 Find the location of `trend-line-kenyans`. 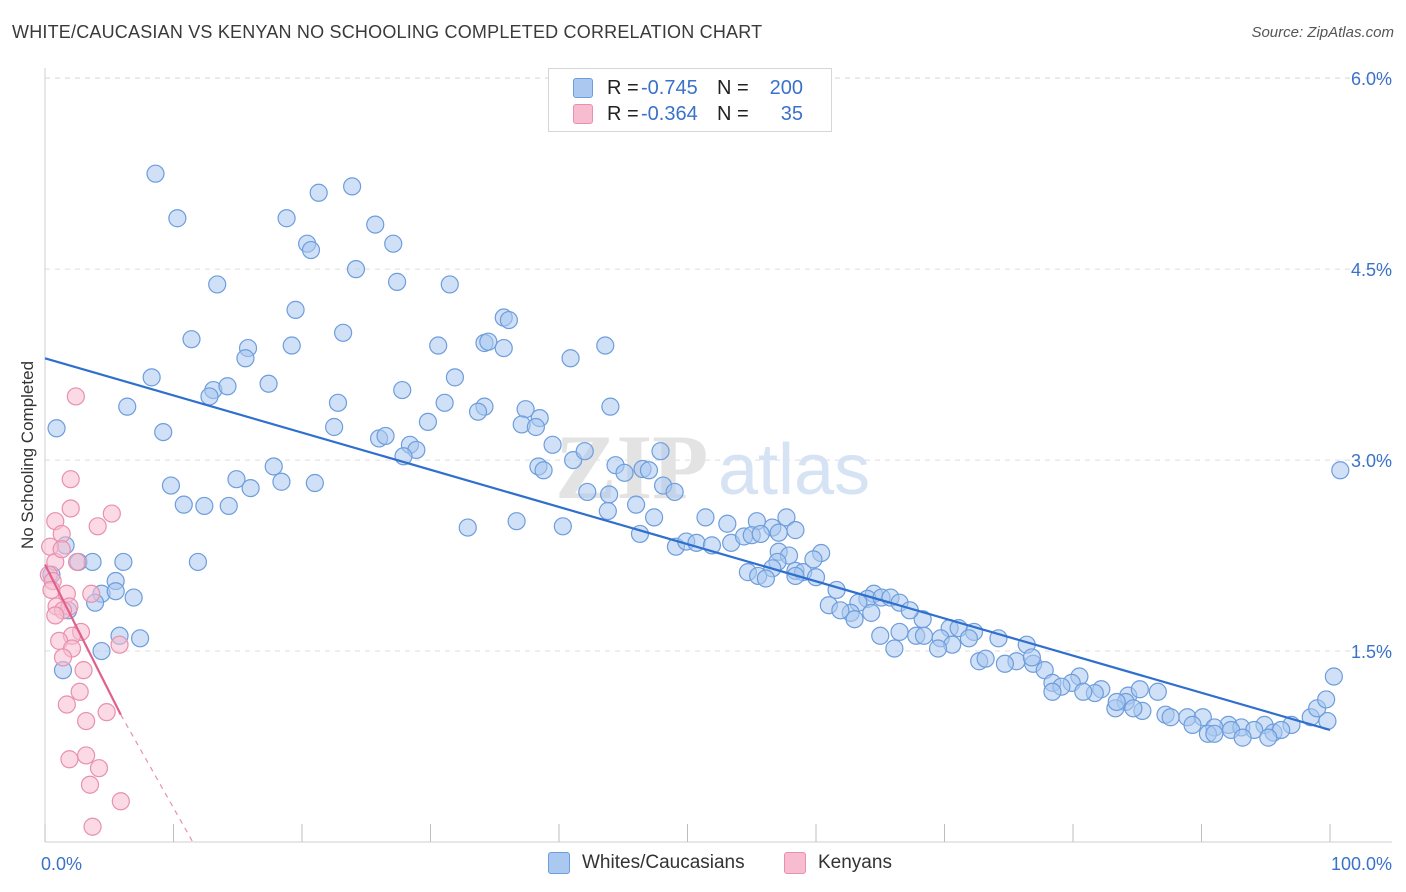

trend-line-kenyans is located at coordinates (83, 639).